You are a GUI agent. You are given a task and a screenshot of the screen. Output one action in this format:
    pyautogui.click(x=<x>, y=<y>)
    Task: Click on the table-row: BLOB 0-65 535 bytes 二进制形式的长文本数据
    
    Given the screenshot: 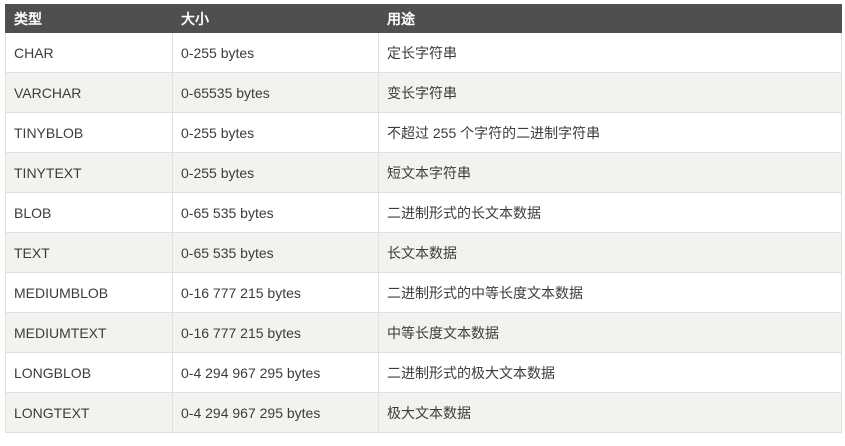 What is the action you would take?
    pyautogui.click(x=423, y=212)
    